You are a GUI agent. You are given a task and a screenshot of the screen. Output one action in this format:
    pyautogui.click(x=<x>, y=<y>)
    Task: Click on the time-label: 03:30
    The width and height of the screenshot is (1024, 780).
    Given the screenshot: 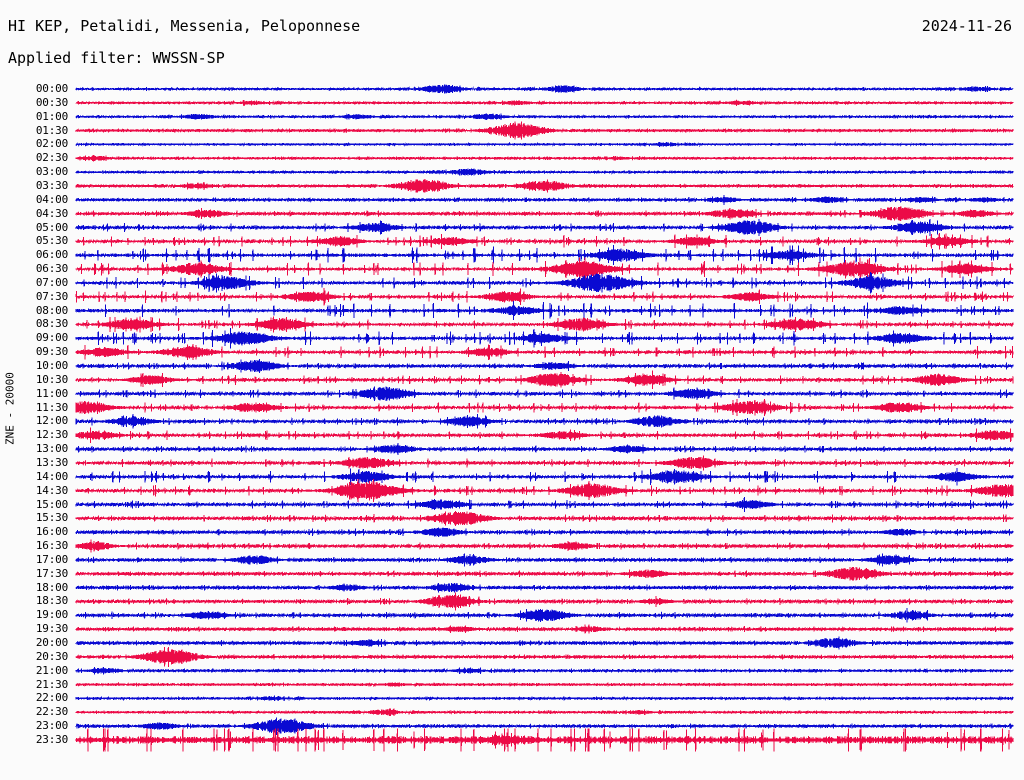 What is the action you would take?
    pyautogui.click(x=51, y=185)
    